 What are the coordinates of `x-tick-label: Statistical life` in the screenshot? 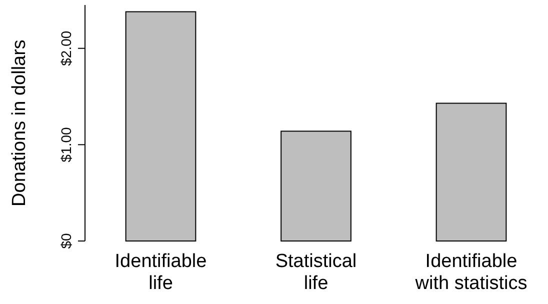 It's located at (316, 272).